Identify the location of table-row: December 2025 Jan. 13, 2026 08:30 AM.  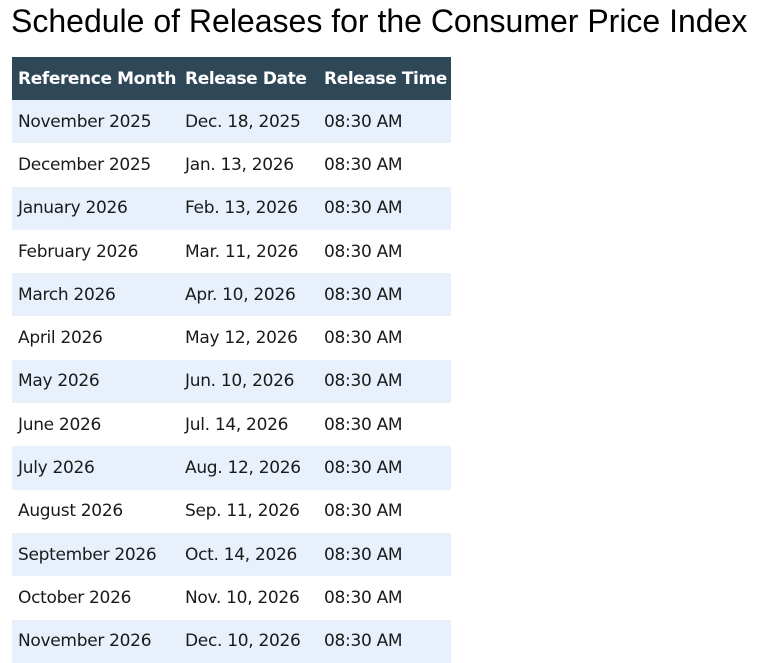
(231, 165).